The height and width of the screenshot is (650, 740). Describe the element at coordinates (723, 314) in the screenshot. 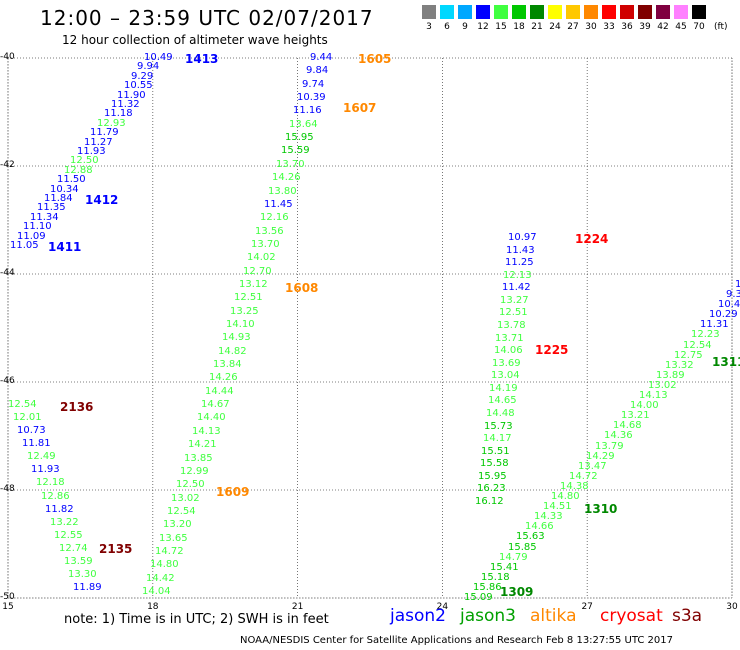

I see `wave-height-value: 10.29` at that location.